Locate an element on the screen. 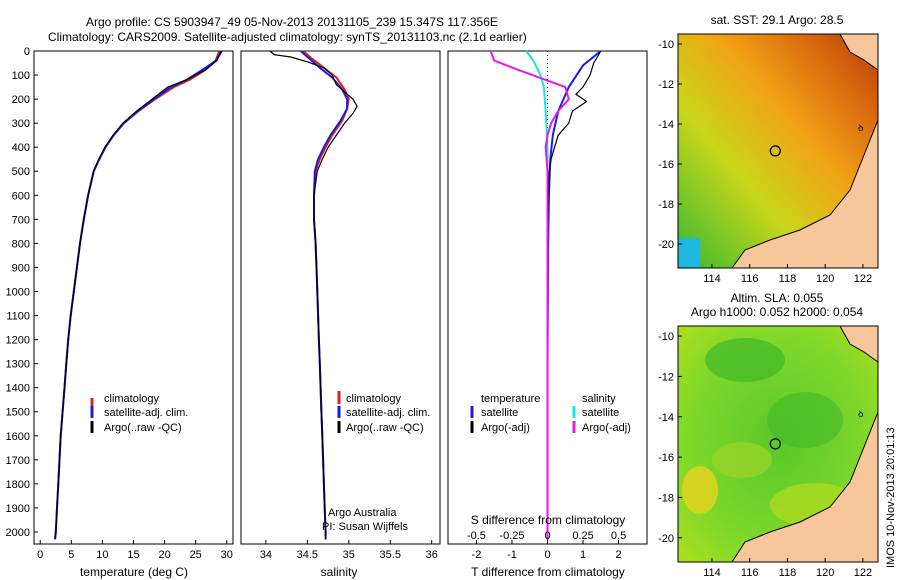 The width and height of the screenshot is (900, 580). temperature-x-axis: 0 5 10 15 20 25 30 is located at coordinates (135, 550).